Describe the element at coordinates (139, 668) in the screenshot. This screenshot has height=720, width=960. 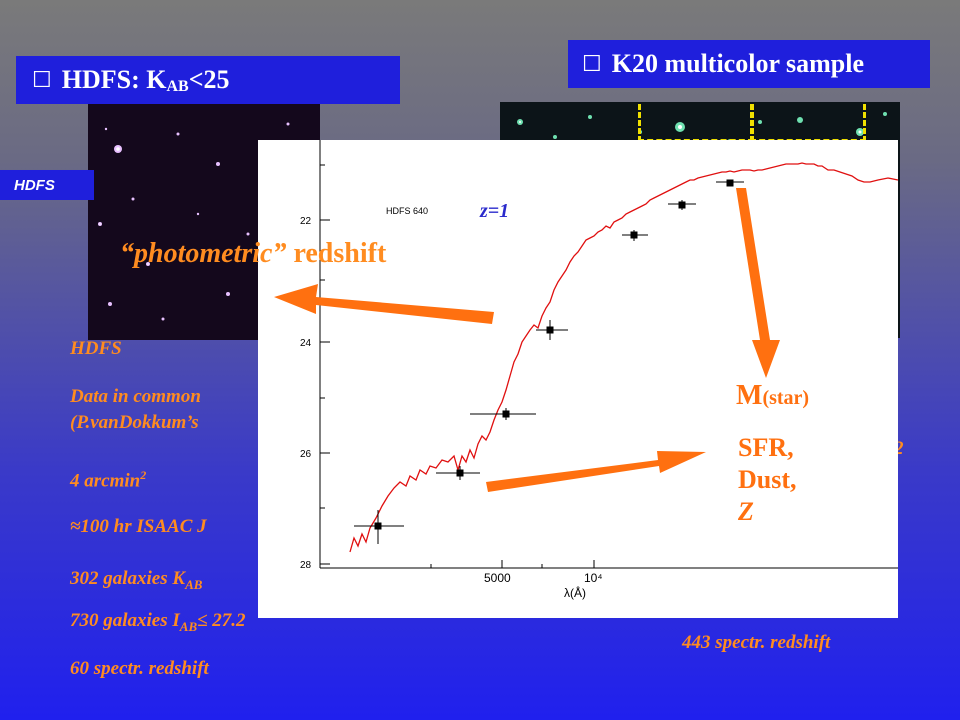
I see `hdfs-info-line7: 60 spectr. redshift` at that location.